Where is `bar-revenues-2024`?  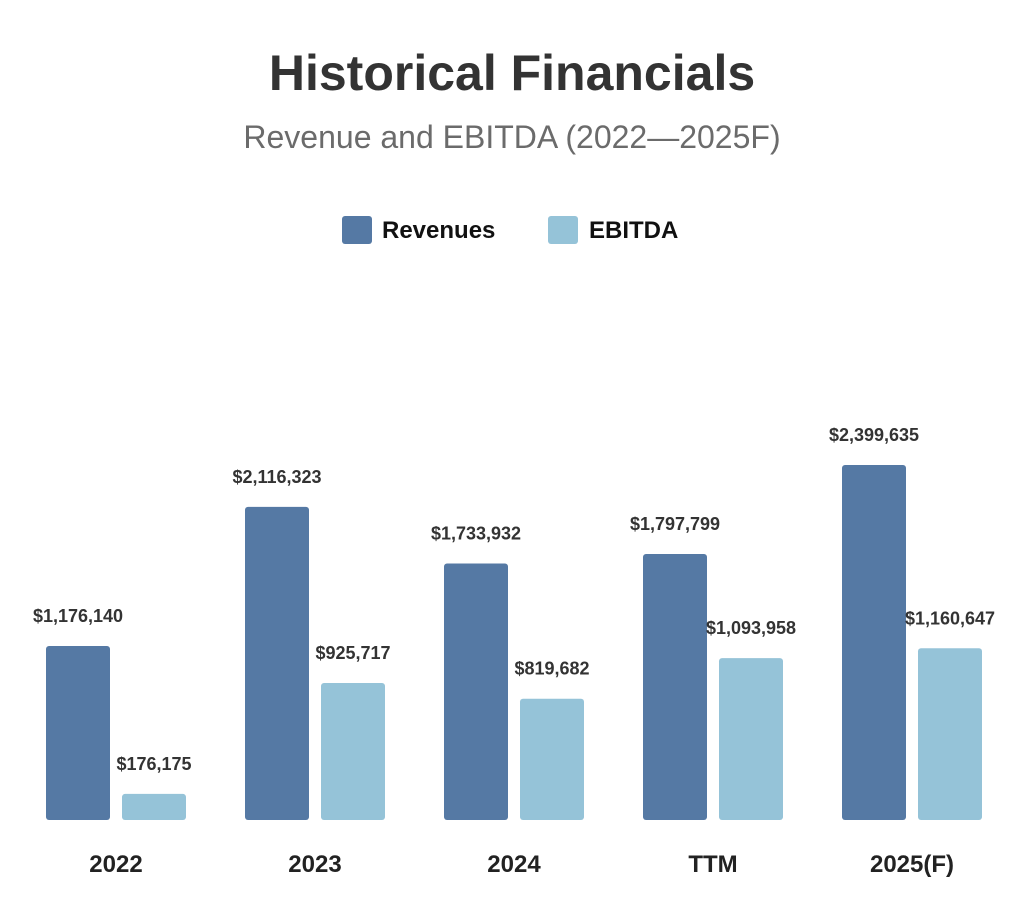
bar-revenues-2024 is located at coordinates (476, 691).